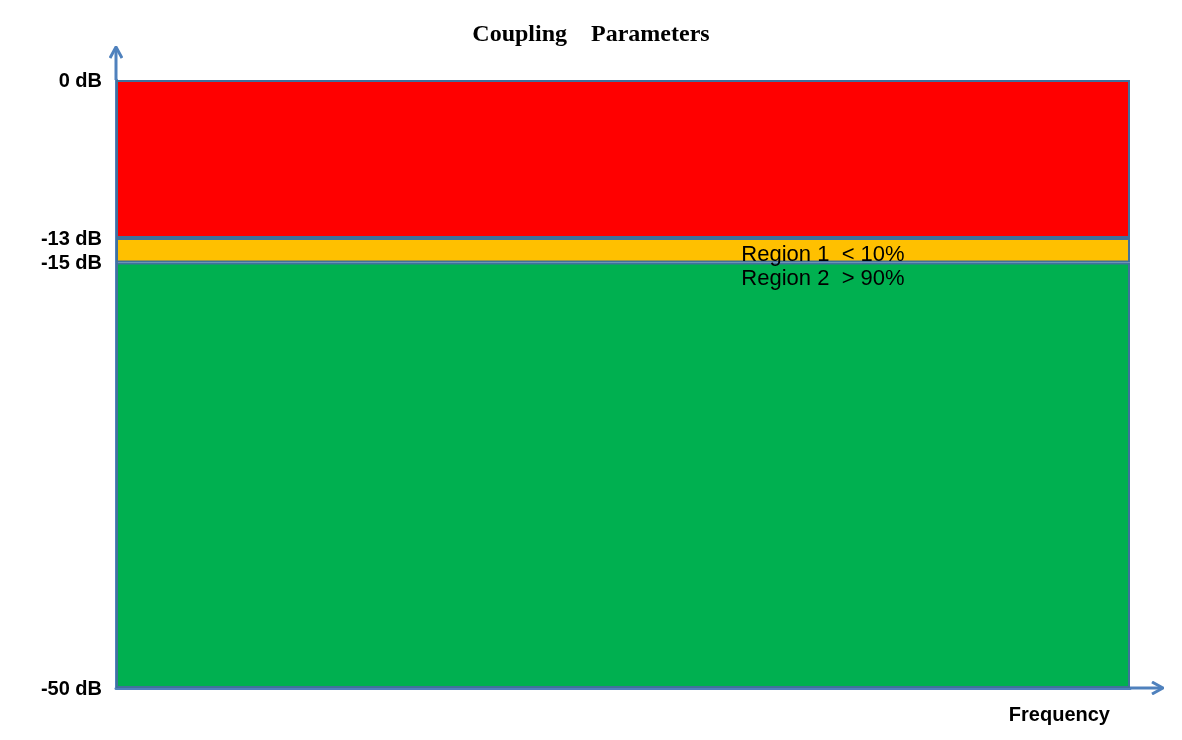 This screenshot has width=1182, height=740. Describe the element at coordinates (591, 33) in the screenshot. I see `chart-title: Coupling Parameters` at that location.